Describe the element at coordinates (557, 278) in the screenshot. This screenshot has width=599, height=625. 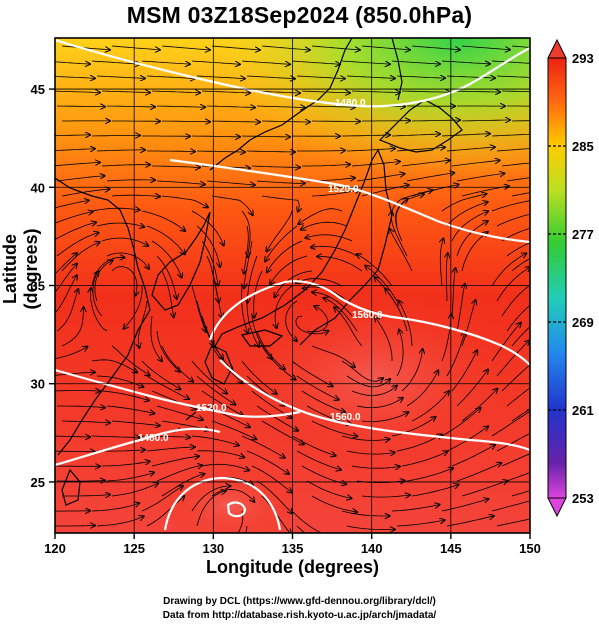
I see `colorbar-body` at that location.